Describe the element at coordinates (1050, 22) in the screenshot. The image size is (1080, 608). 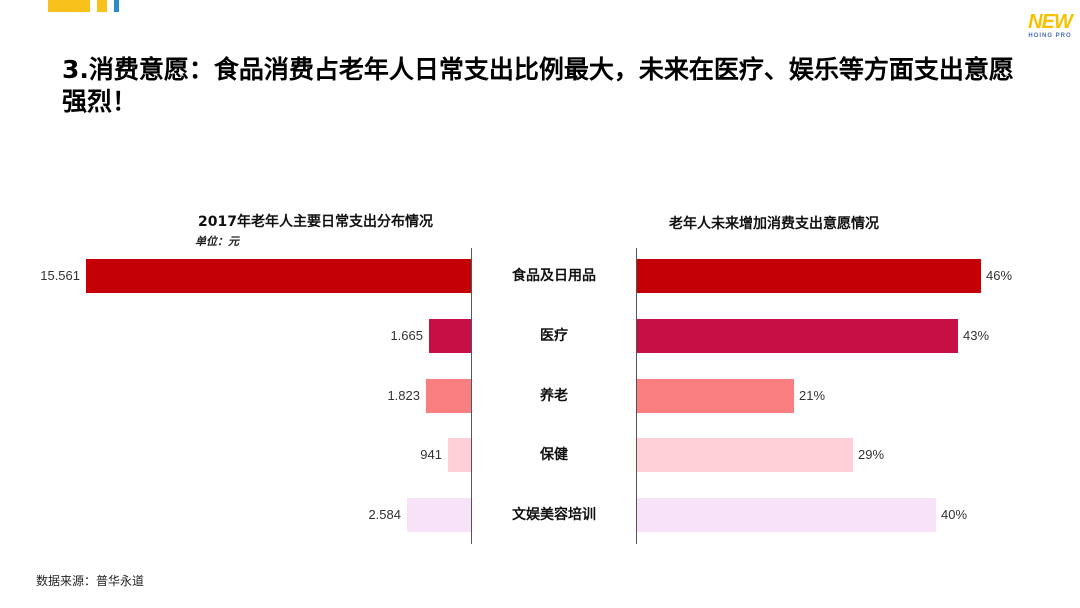
I see `logo-main-text: NEW` at that location.